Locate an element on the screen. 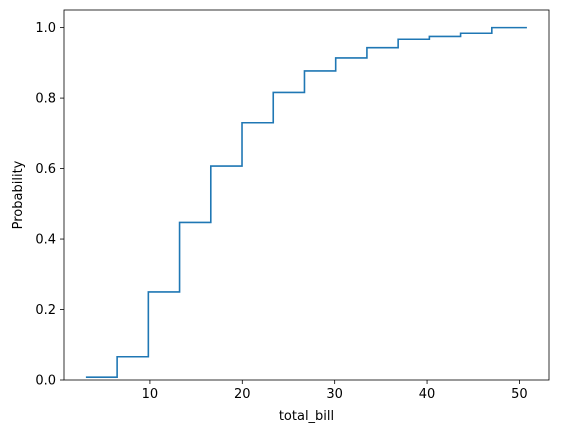 The width and height of the screenshot is (567, 433). x-tick-label: 20 is located at coordinates (242, 394).